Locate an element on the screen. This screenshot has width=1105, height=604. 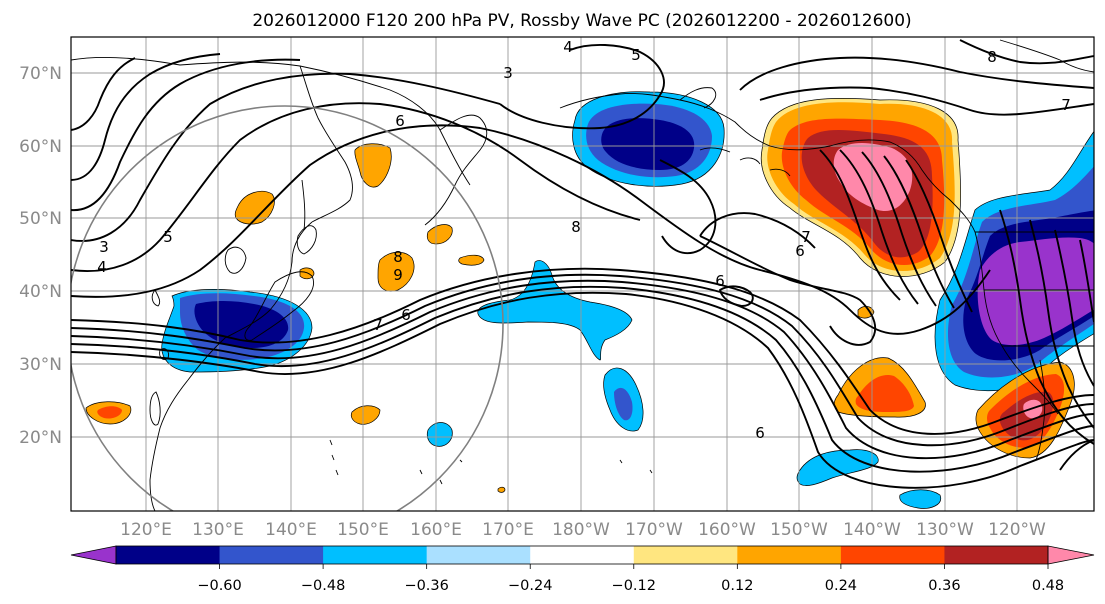
colorbar-tick-label: 0.36 is located at coordinates (944, 586).